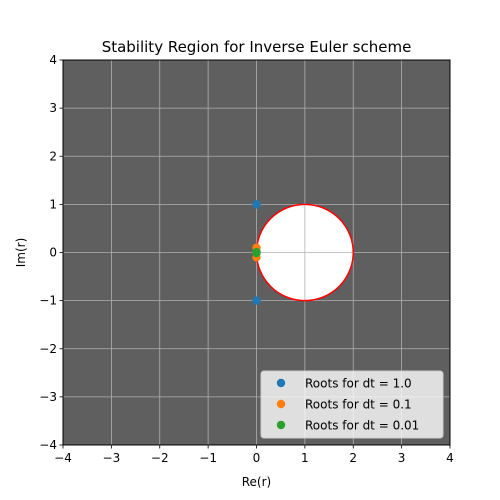 The image size is (500, 500). I want to click on y-tick-label: 3, so click(53, 108).